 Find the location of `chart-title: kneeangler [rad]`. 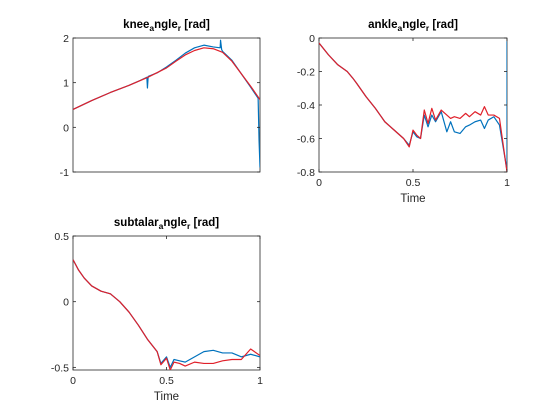

chart-title: kneeangler [rad] is located at coordinates (166, 26).